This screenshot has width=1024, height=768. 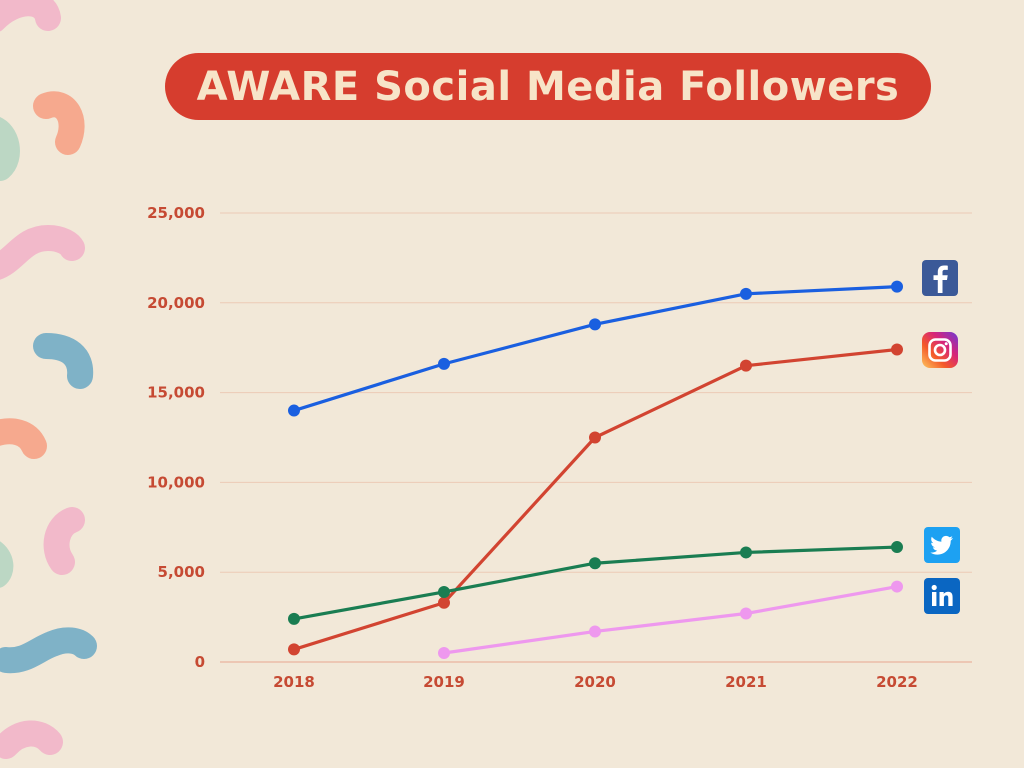 I want to click on y-tick-label: 5,000, so click(x=181, y=572).